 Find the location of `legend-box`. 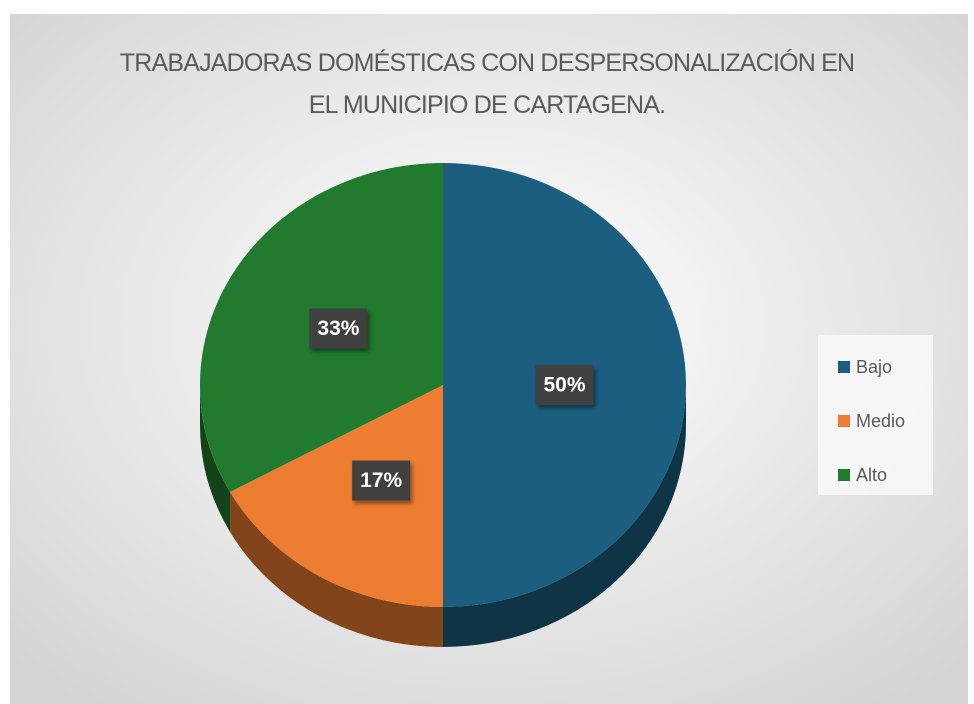

legend-box is located at coordinates (875, 415).